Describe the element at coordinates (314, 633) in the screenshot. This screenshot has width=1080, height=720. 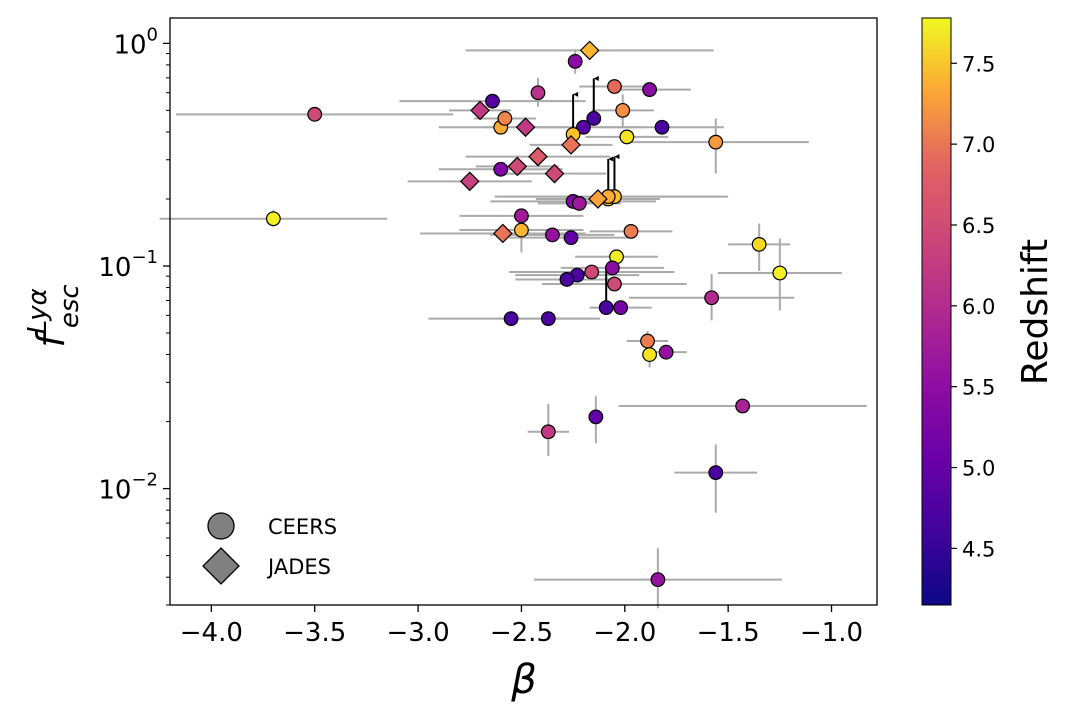
I see `x-tick-label: −3.5` at that location.